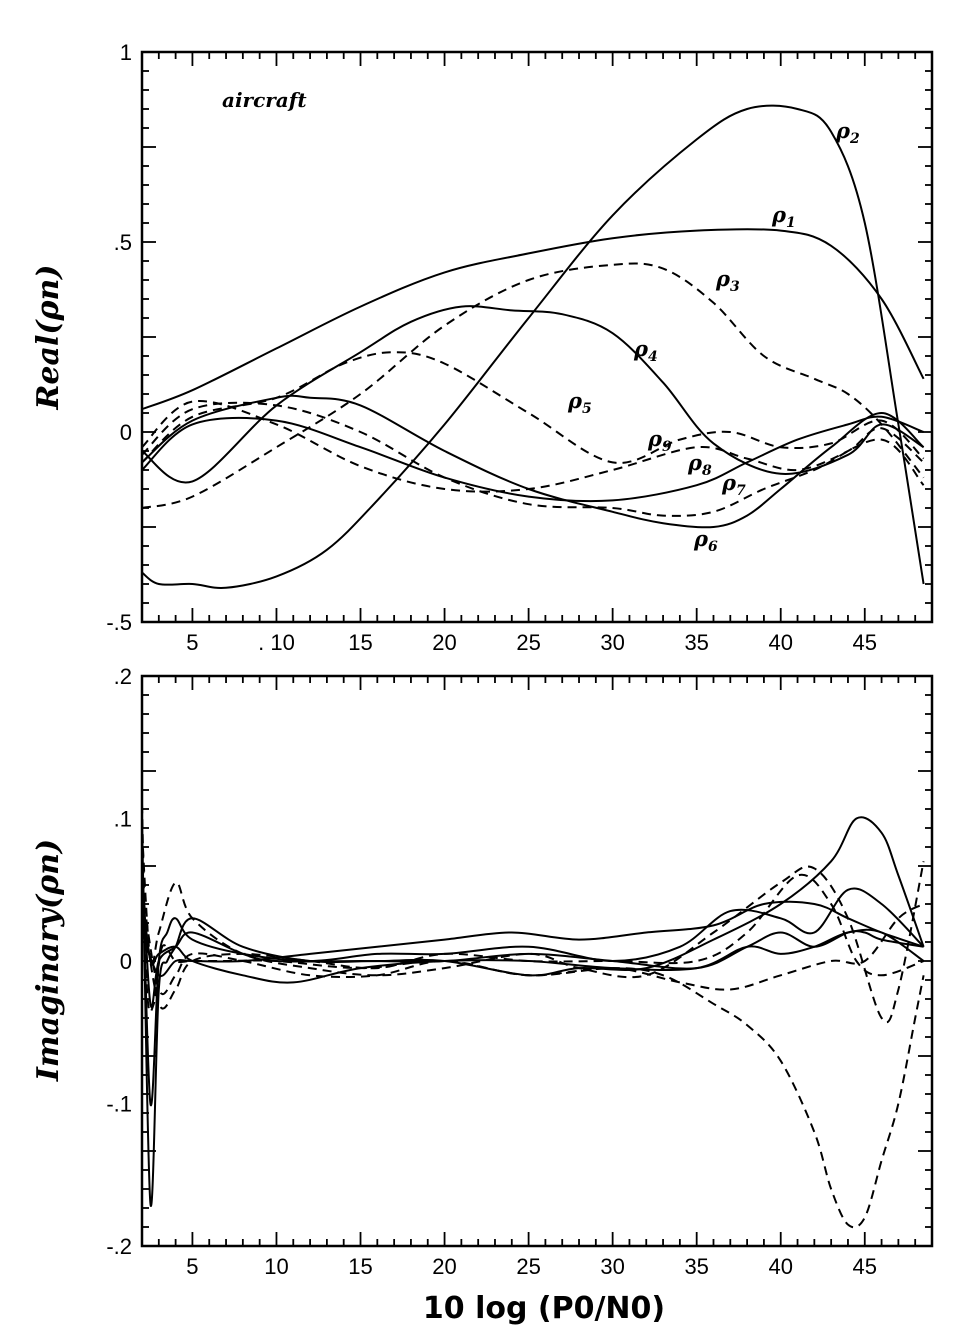 Image resolution: width=960 pixels, height=1333 pixels. What do you see at coordinates (645, 350) in the screenshot?
I see `series-label-ρ4: ρ4` at bounding box center [645, 350].